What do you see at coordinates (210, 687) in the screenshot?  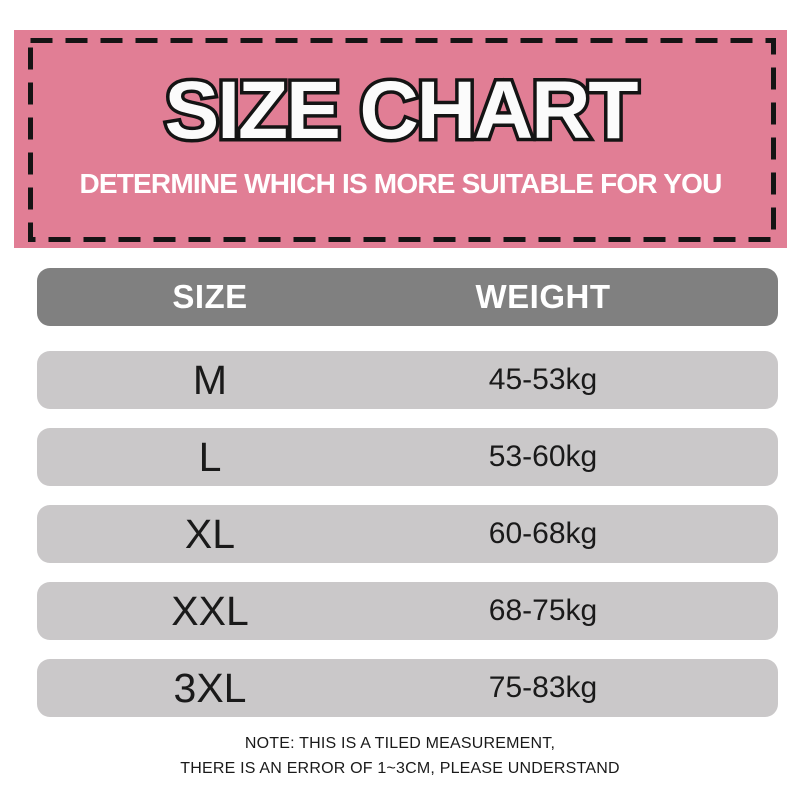 I see `size-cell: 3XL` at bounding box center [210, 687].